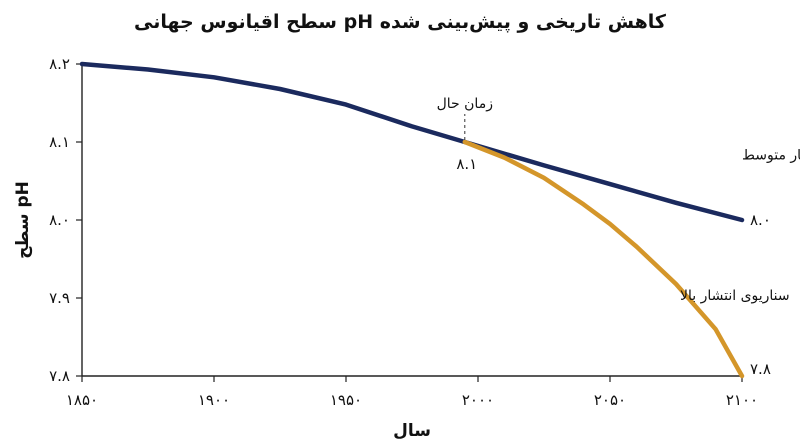 This screenshot has height=447, width=800. I want to click on x-tick-label: ۲۰۰۰, so click(478, 400).